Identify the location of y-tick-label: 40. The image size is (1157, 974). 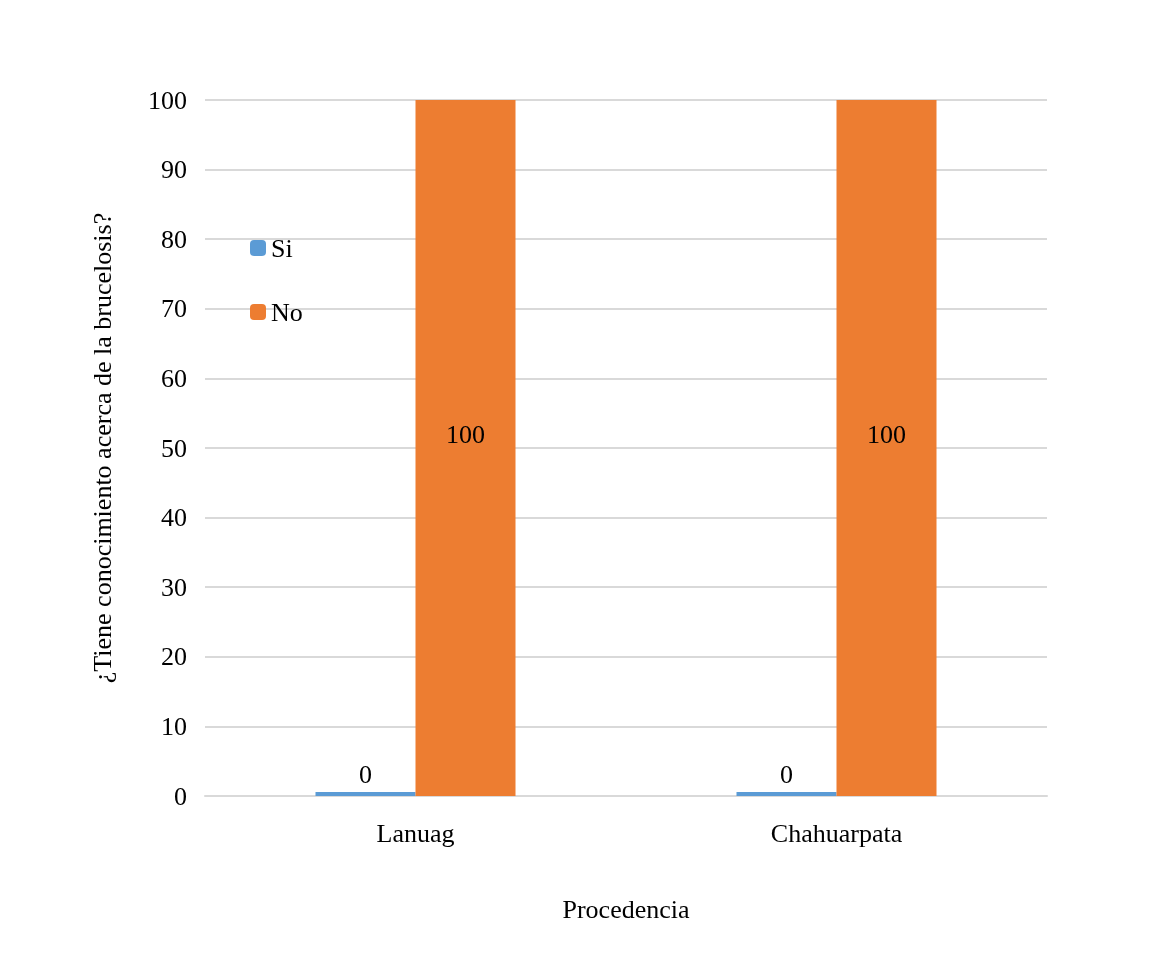
(174, 518).